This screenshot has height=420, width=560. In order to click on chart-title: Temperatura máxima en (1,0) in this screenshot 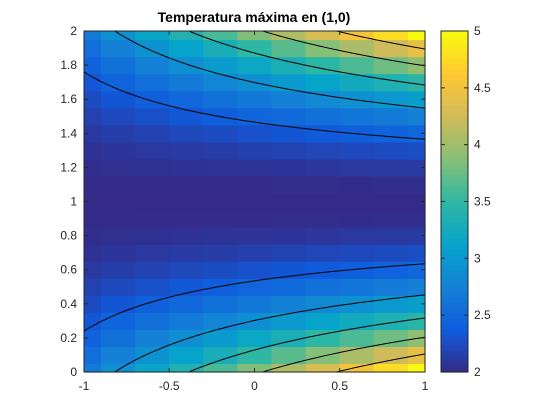, I will do `click(254, 17)`.